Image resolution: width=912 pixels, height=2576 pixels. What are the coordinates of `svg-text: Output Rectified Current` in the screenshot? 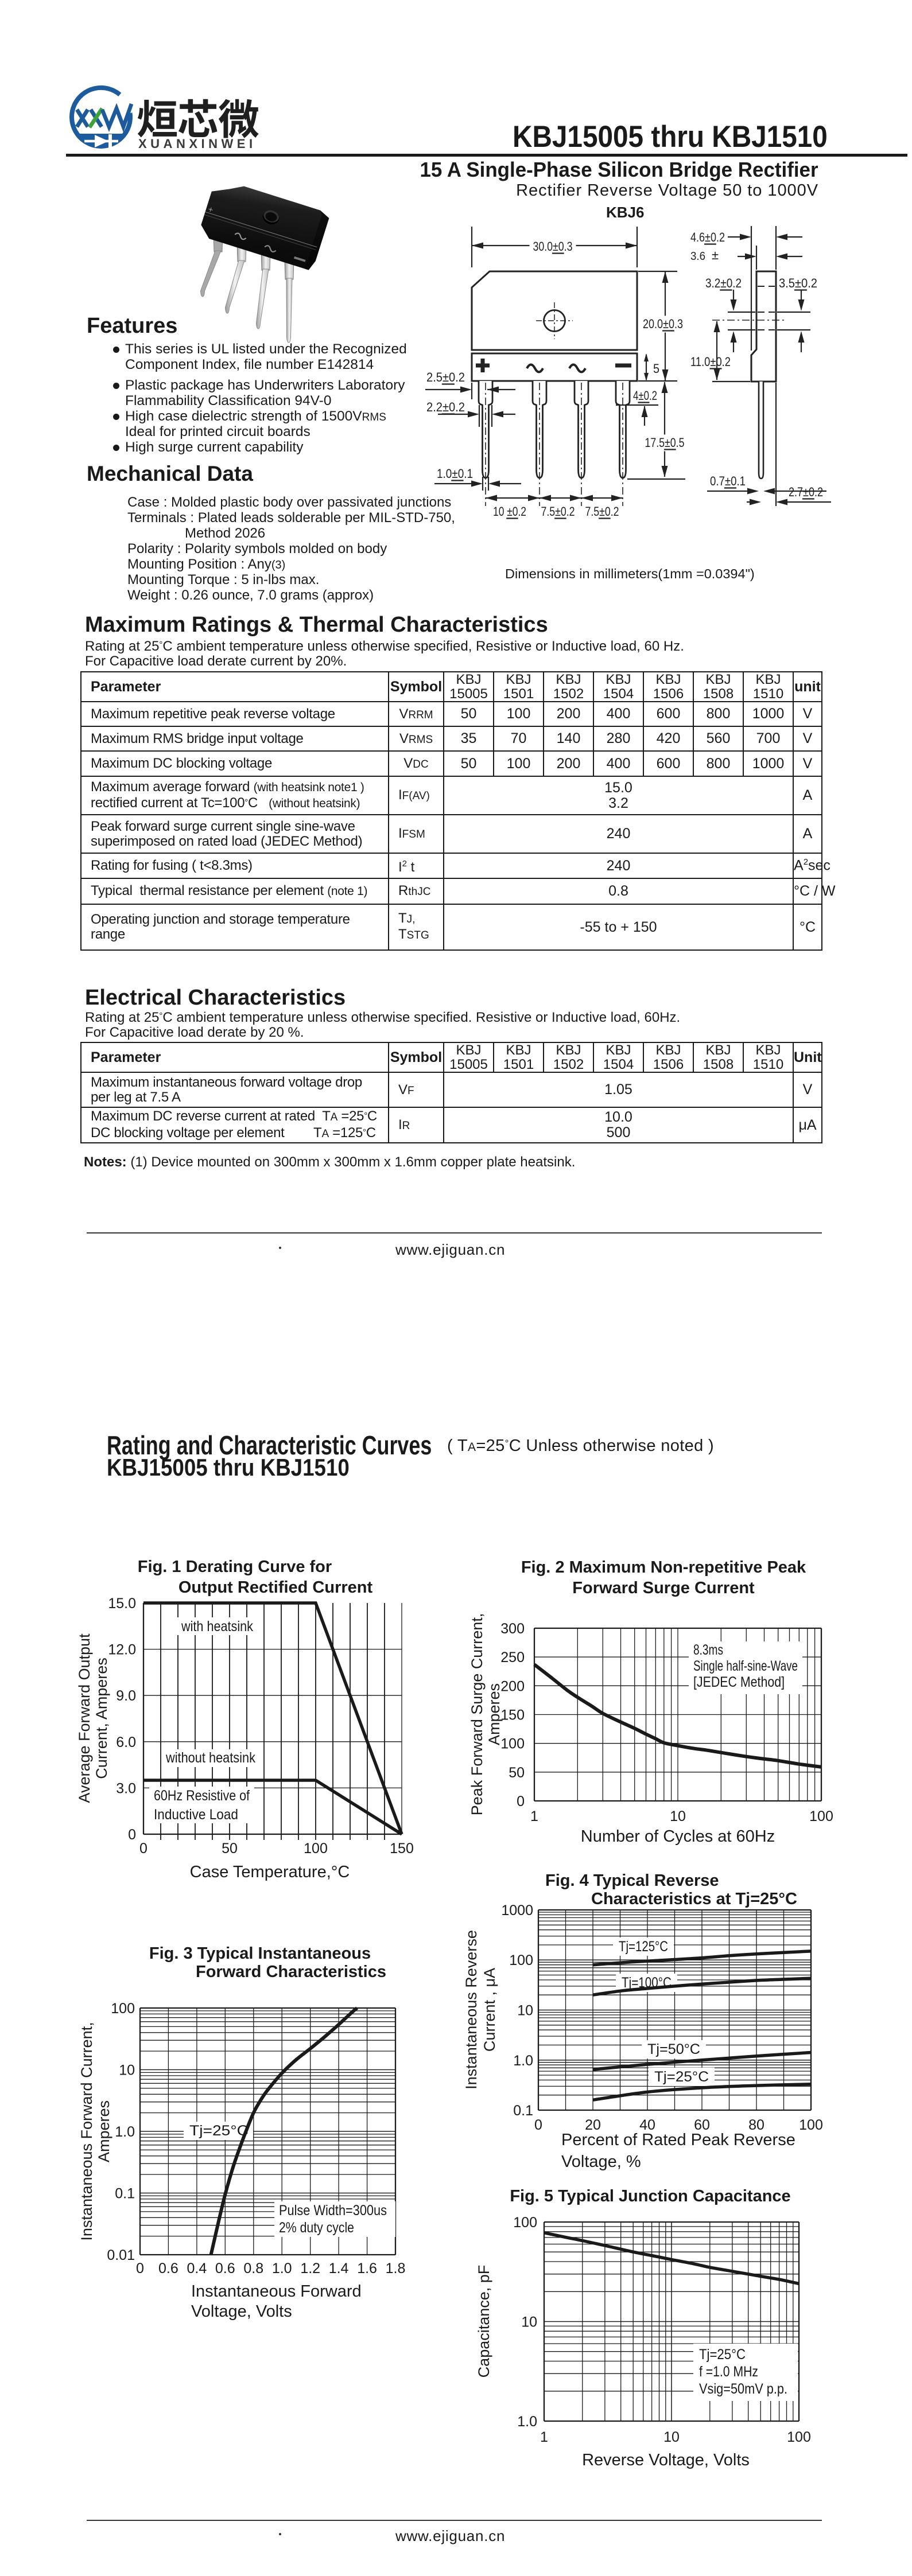 It's located at (276, 1587).